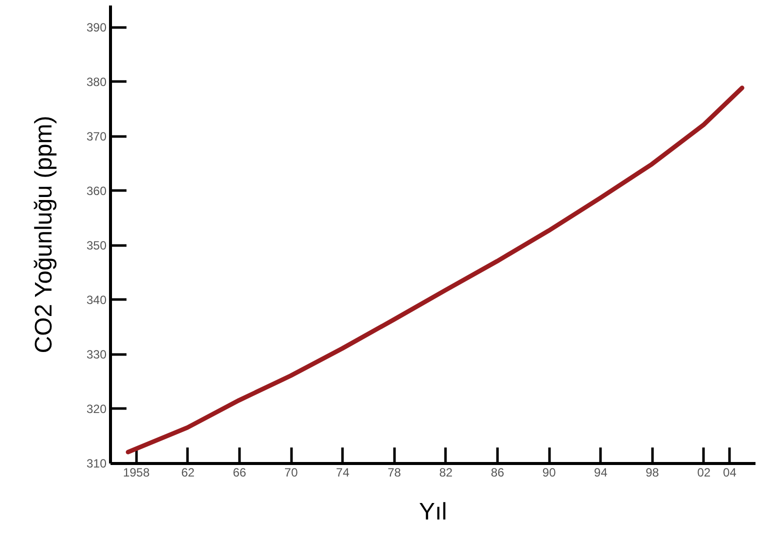 The image size is (759, 540). What do you see at coordinates (96, 27) in the screenshot?
I see `y-tick-label: 390` at bounding box center [96, 27].